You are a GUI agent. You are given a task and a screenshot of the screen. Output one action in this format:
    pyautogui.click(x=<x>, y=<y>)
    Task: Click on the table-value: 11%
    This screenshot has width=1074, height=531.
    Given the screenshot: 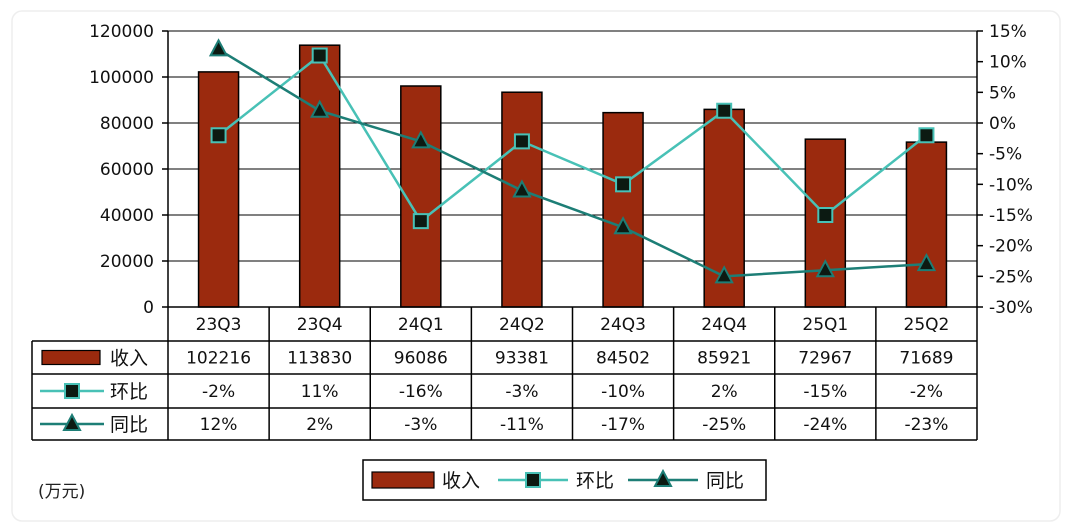 What is the action you would take?
    pyautogui.click(x=320, y=392)
    